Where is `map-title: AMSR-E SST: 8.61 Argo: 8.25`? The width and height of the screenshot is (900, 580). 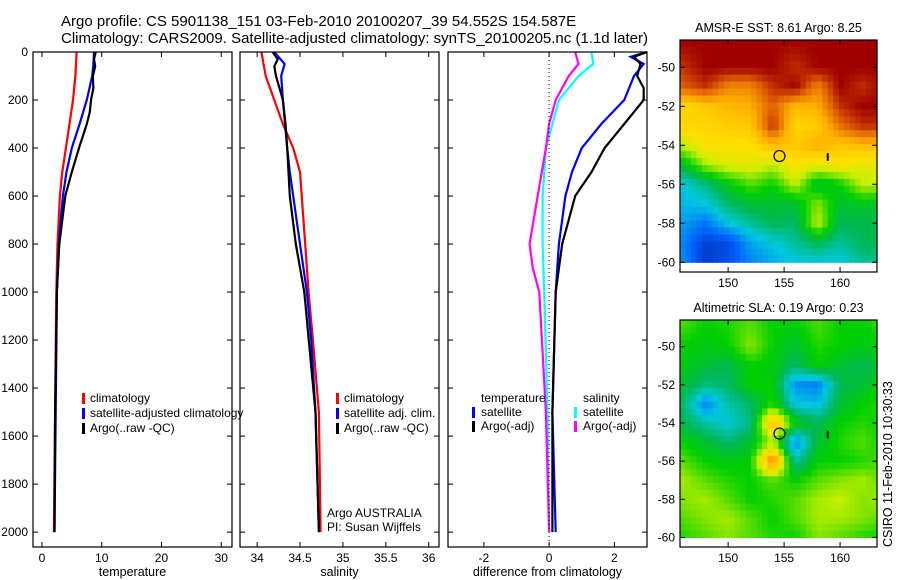
map-title: AMSR-E SST: 8.61 Argo: 8.25 is located at coordinates (778, 28).